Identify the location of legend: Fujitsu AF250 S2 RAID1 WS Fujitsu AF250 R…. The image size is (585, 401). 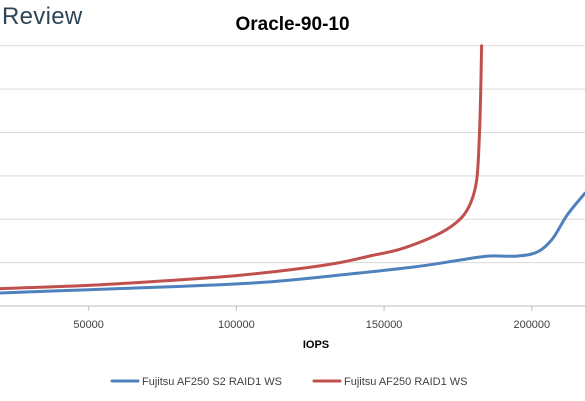
(289, 382).